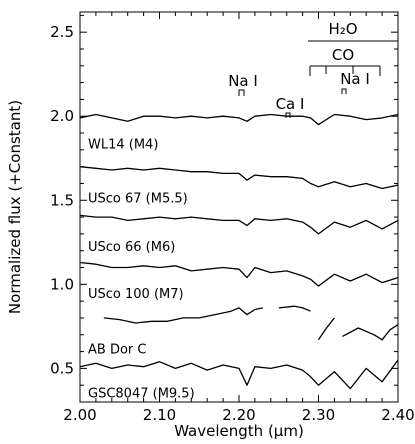  What do you see at coordinates (238, 415) in the screenshot?
I see `x-tick-label: 2.20` at bounding box center [238, 415].